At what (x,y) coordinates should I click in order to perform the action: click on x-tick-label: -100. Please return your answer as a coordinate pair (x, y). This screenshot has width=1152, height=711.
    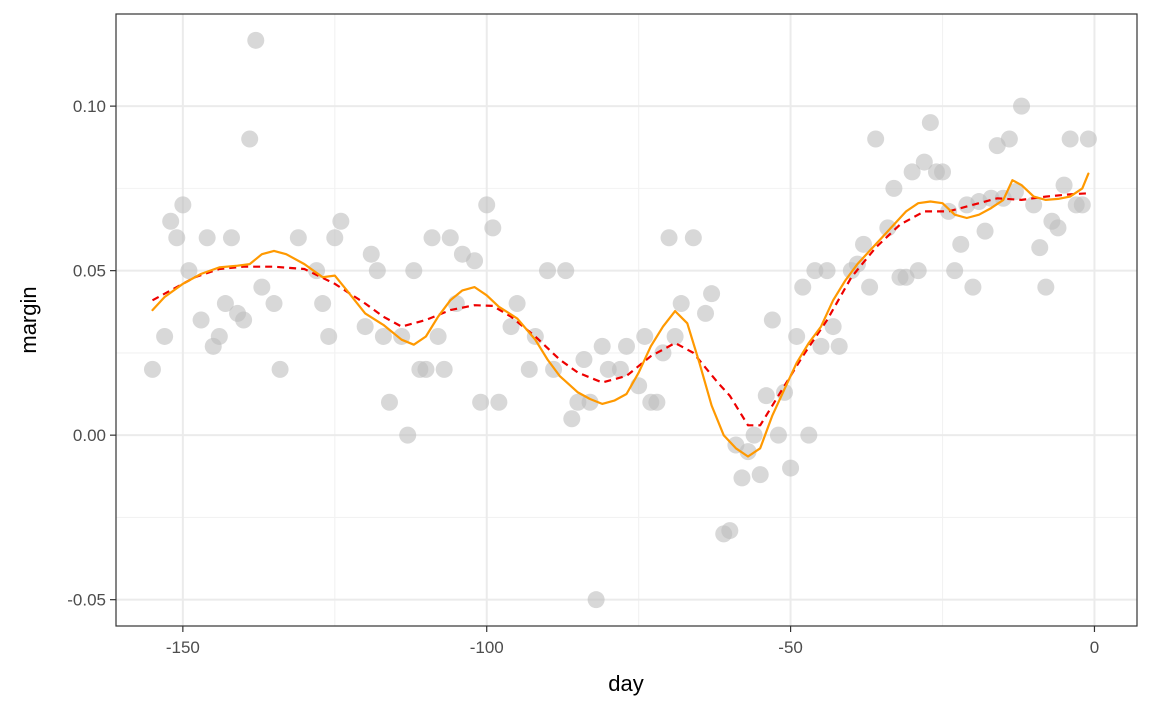
    Looking at the image, I should click on (487, 647).